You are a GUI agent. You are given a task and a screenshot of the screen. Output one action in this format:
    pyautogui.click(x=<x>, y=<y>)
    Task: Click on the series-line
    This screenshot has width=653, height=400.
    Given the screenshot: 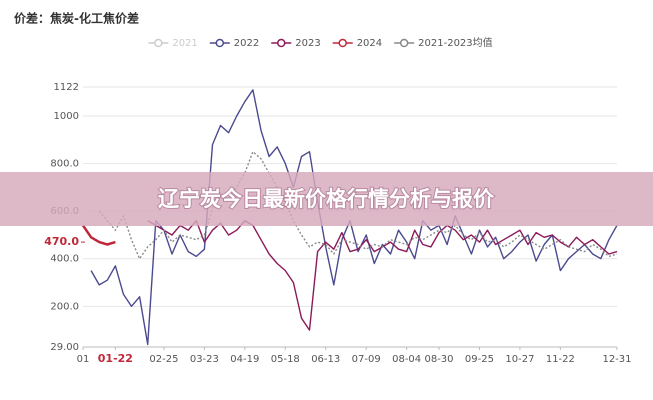 What is the action you would take?
    pyautogui.click(x=98, y=235)
    